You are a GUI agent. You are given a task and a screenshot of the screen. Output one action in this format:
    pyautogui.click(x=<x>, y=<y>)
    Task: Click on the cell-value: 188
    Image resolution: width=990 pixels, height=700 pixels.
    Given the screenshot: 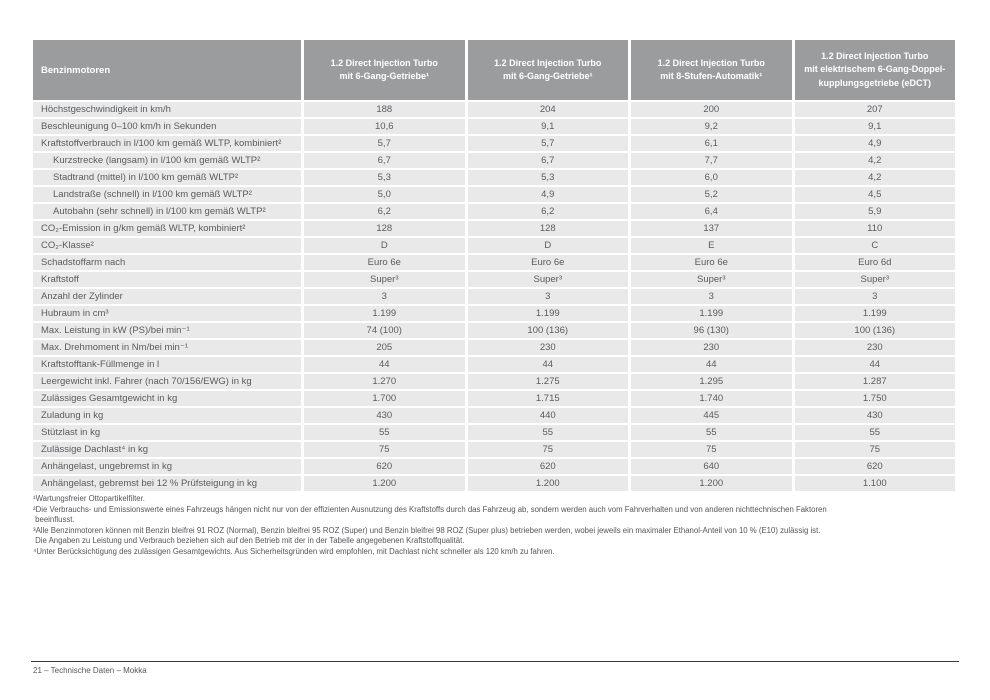 What is the action you would take?
    pyautogui.click(x=384, y=109)
    